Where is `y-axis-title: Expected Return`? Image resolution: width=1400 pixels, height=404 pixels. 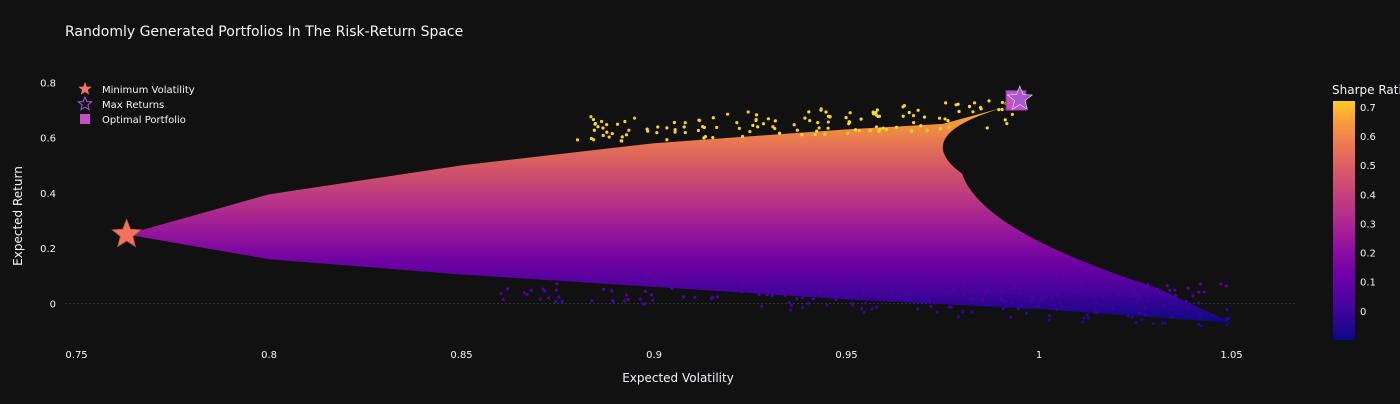
y-axis-title: Expected Return is located at coordinates (18, 216).